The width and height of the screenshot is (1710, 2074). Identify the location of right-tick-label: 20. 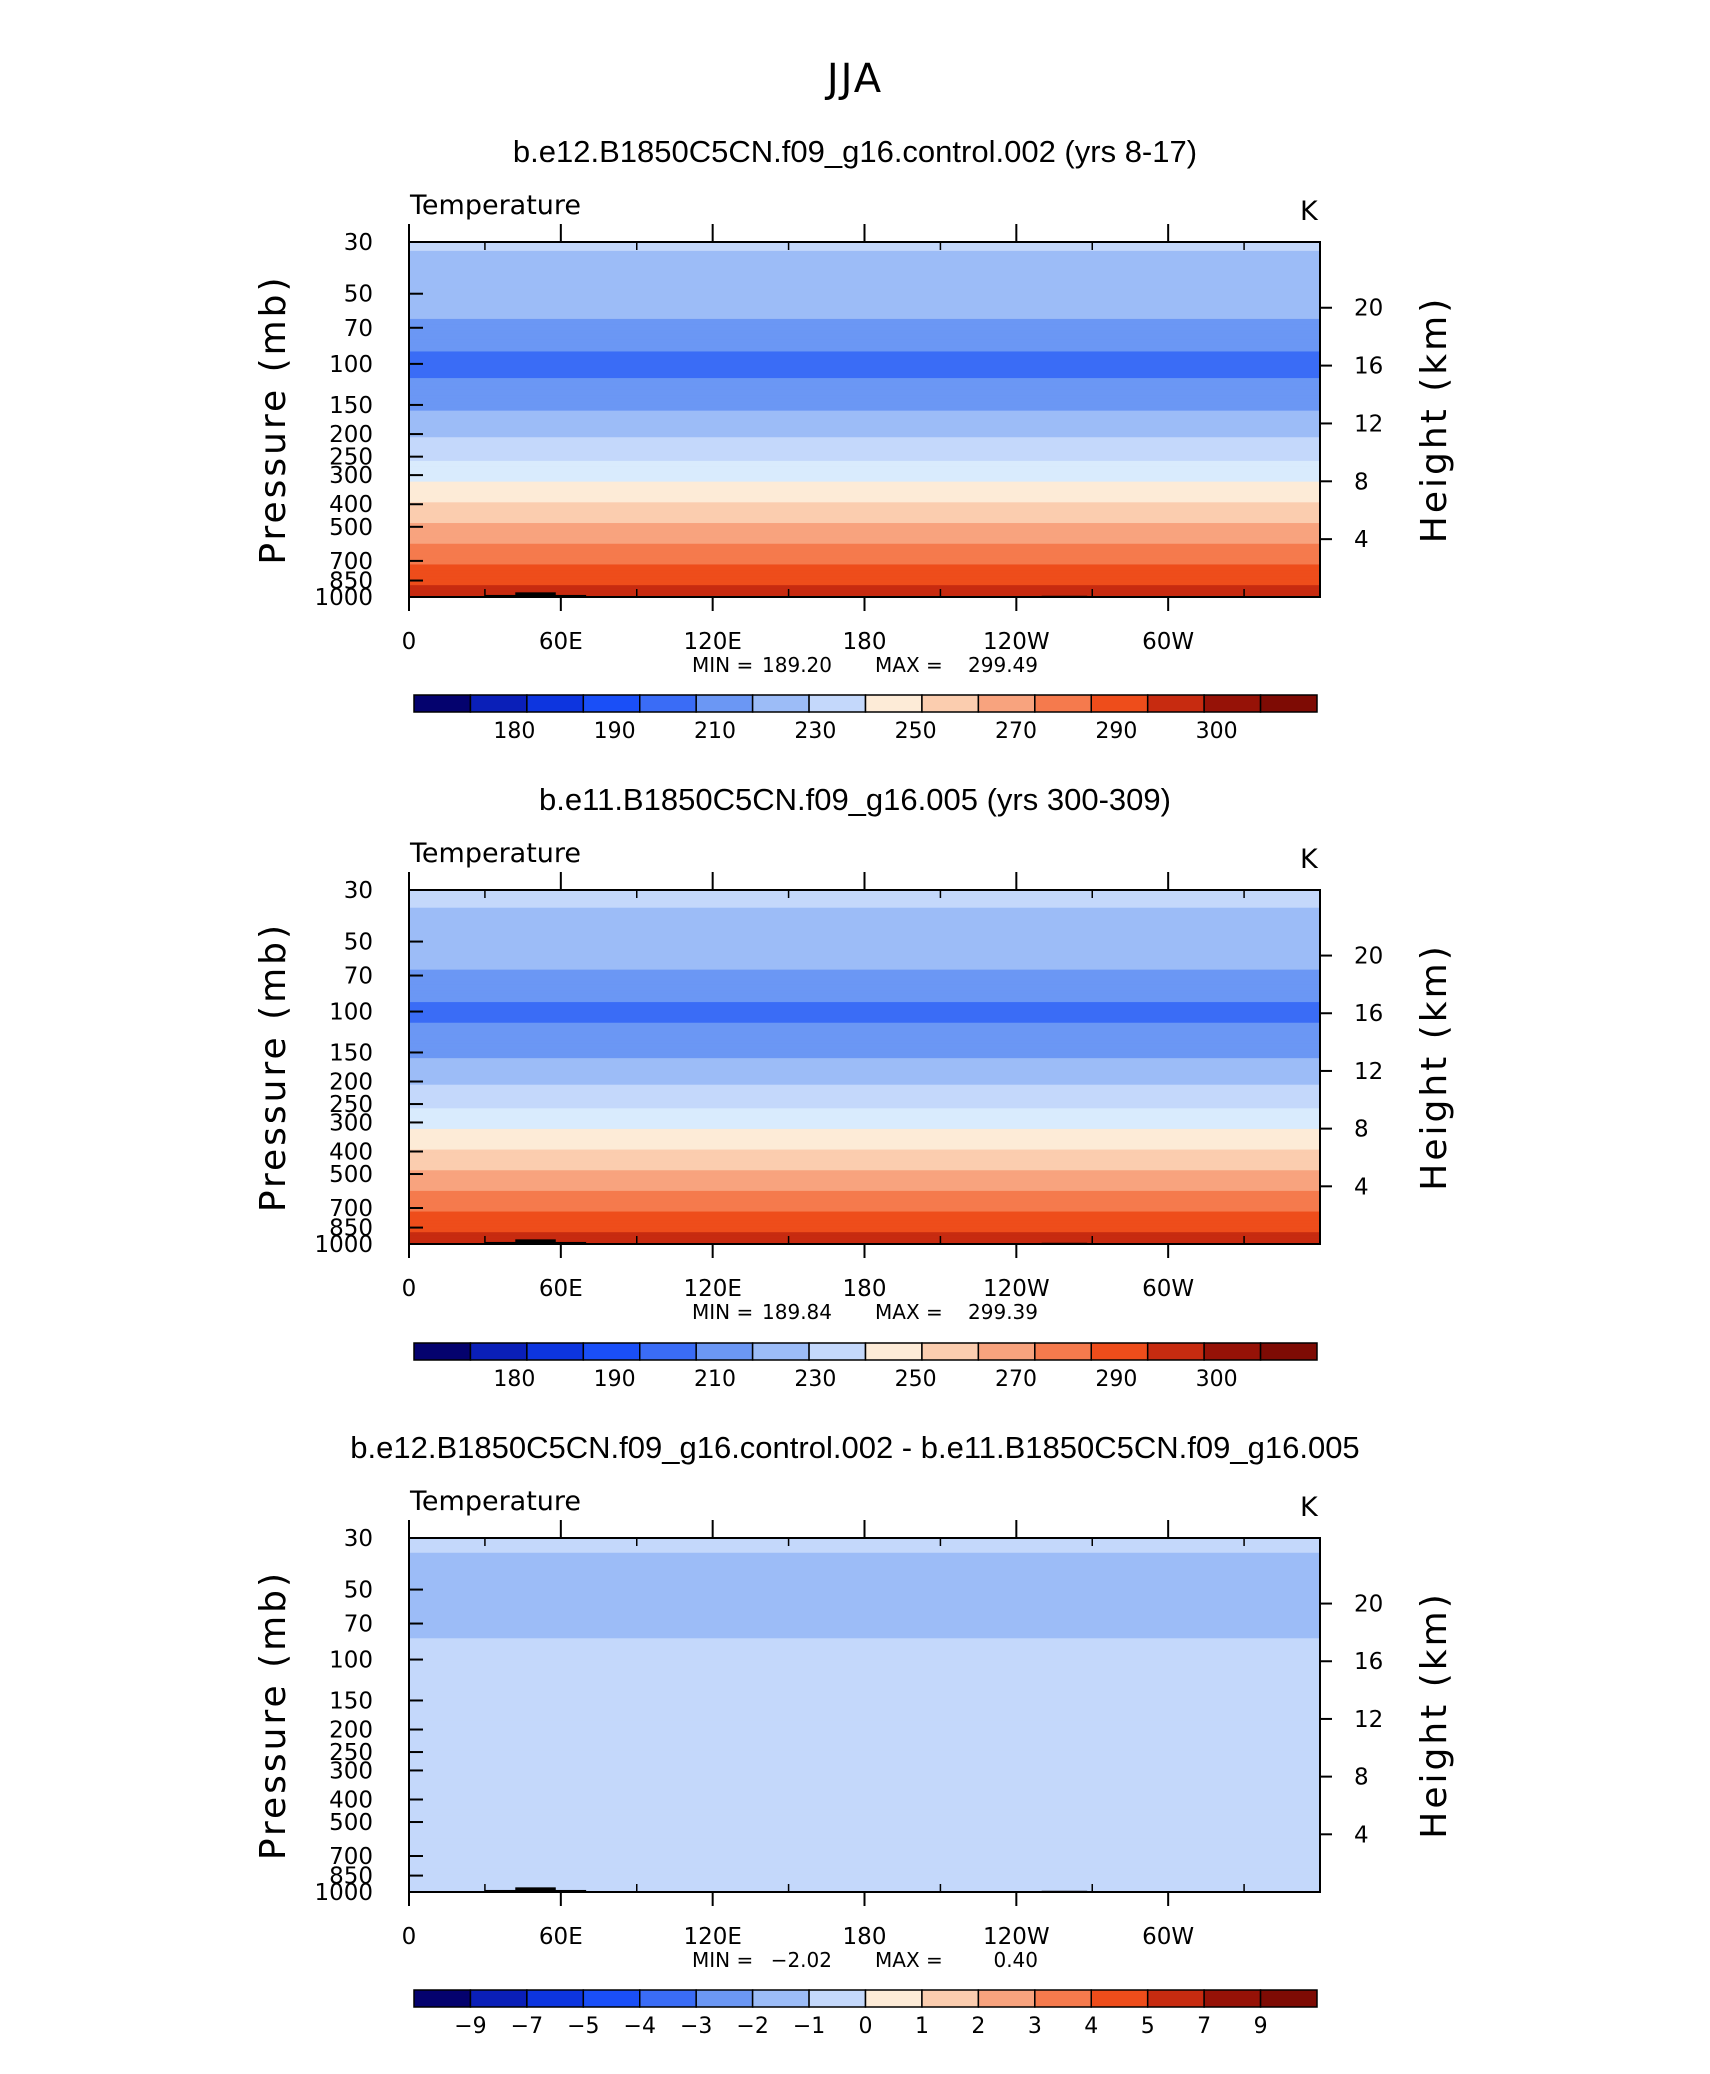
(1368, 1605).